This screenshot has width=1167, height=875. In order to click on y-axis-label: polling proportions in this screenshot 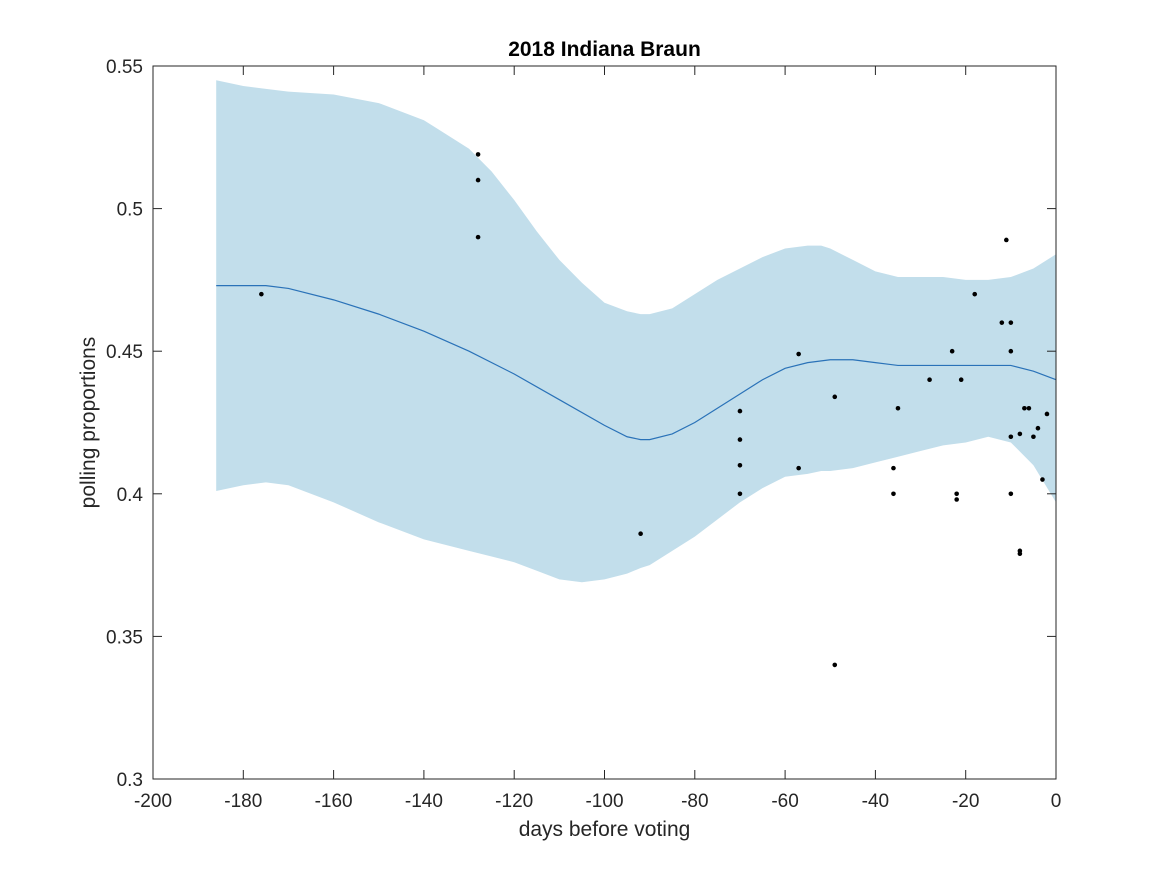, I will do `click(88, 423)`.